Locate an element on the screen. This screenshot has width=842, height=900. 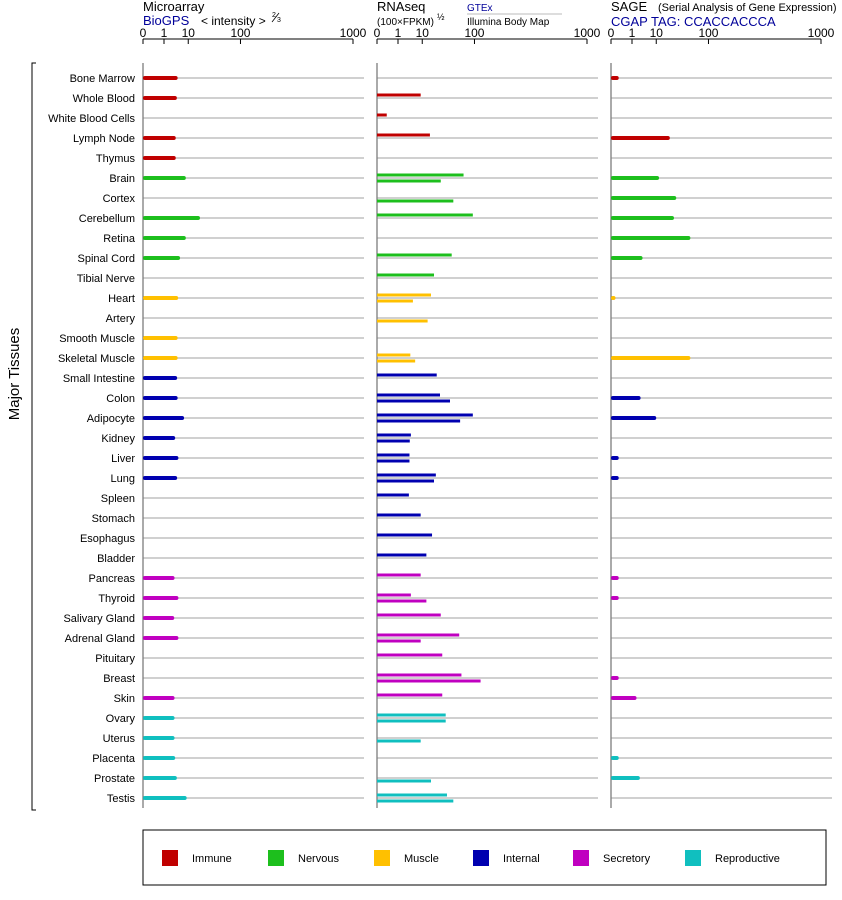
tissue-label: Skeletal Muscle is located at coordinates (96, 359).